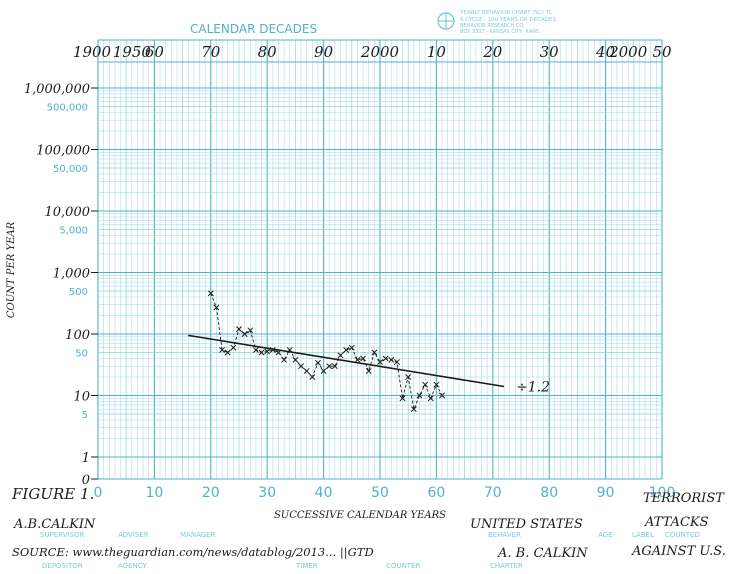 The width and height of the screenshot is (732, 574). I want to click on y-tick-label: 1,000, so click(71, 274).